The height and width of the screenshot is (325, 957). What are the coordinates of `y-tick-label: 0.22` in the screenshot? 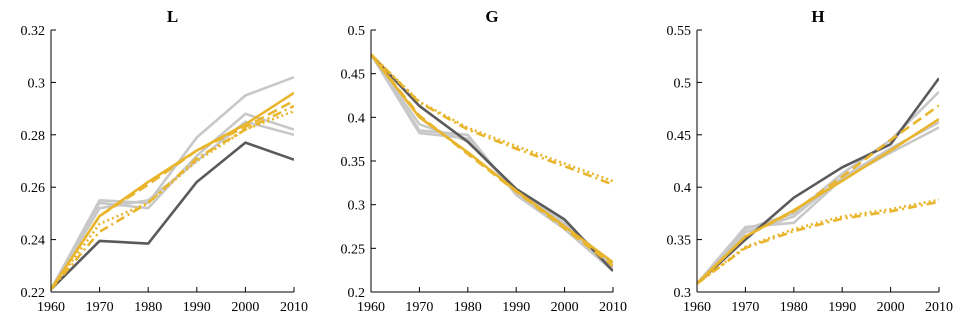 It's located at (33, 293).